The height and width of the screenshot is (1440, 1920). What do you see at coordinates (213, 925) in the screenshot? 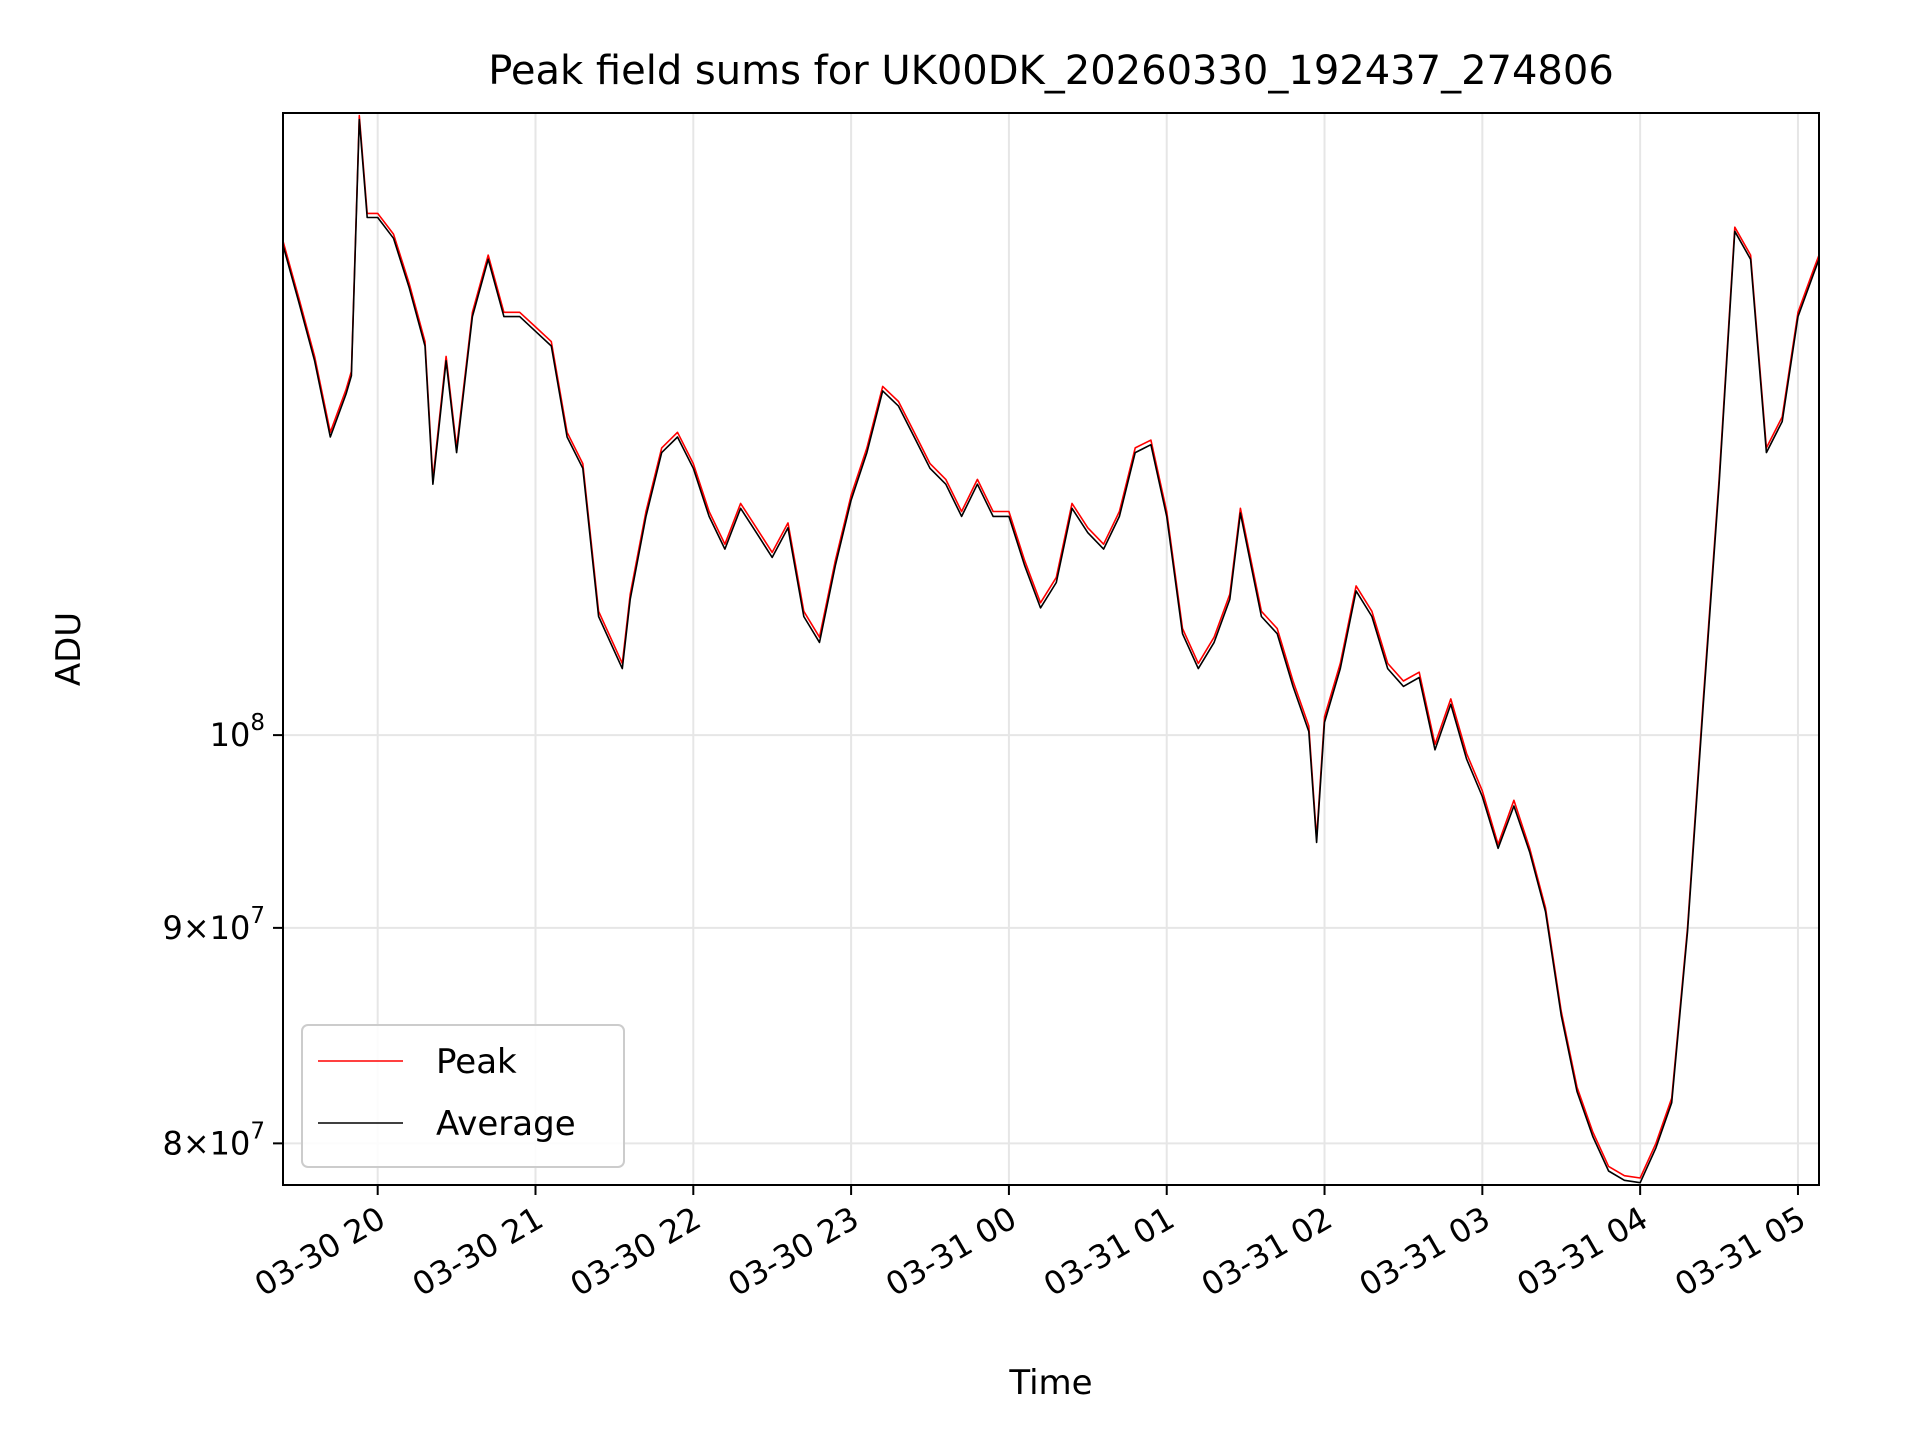
I see `y-tick-label: 9×107` at bounding box center [213, 925].